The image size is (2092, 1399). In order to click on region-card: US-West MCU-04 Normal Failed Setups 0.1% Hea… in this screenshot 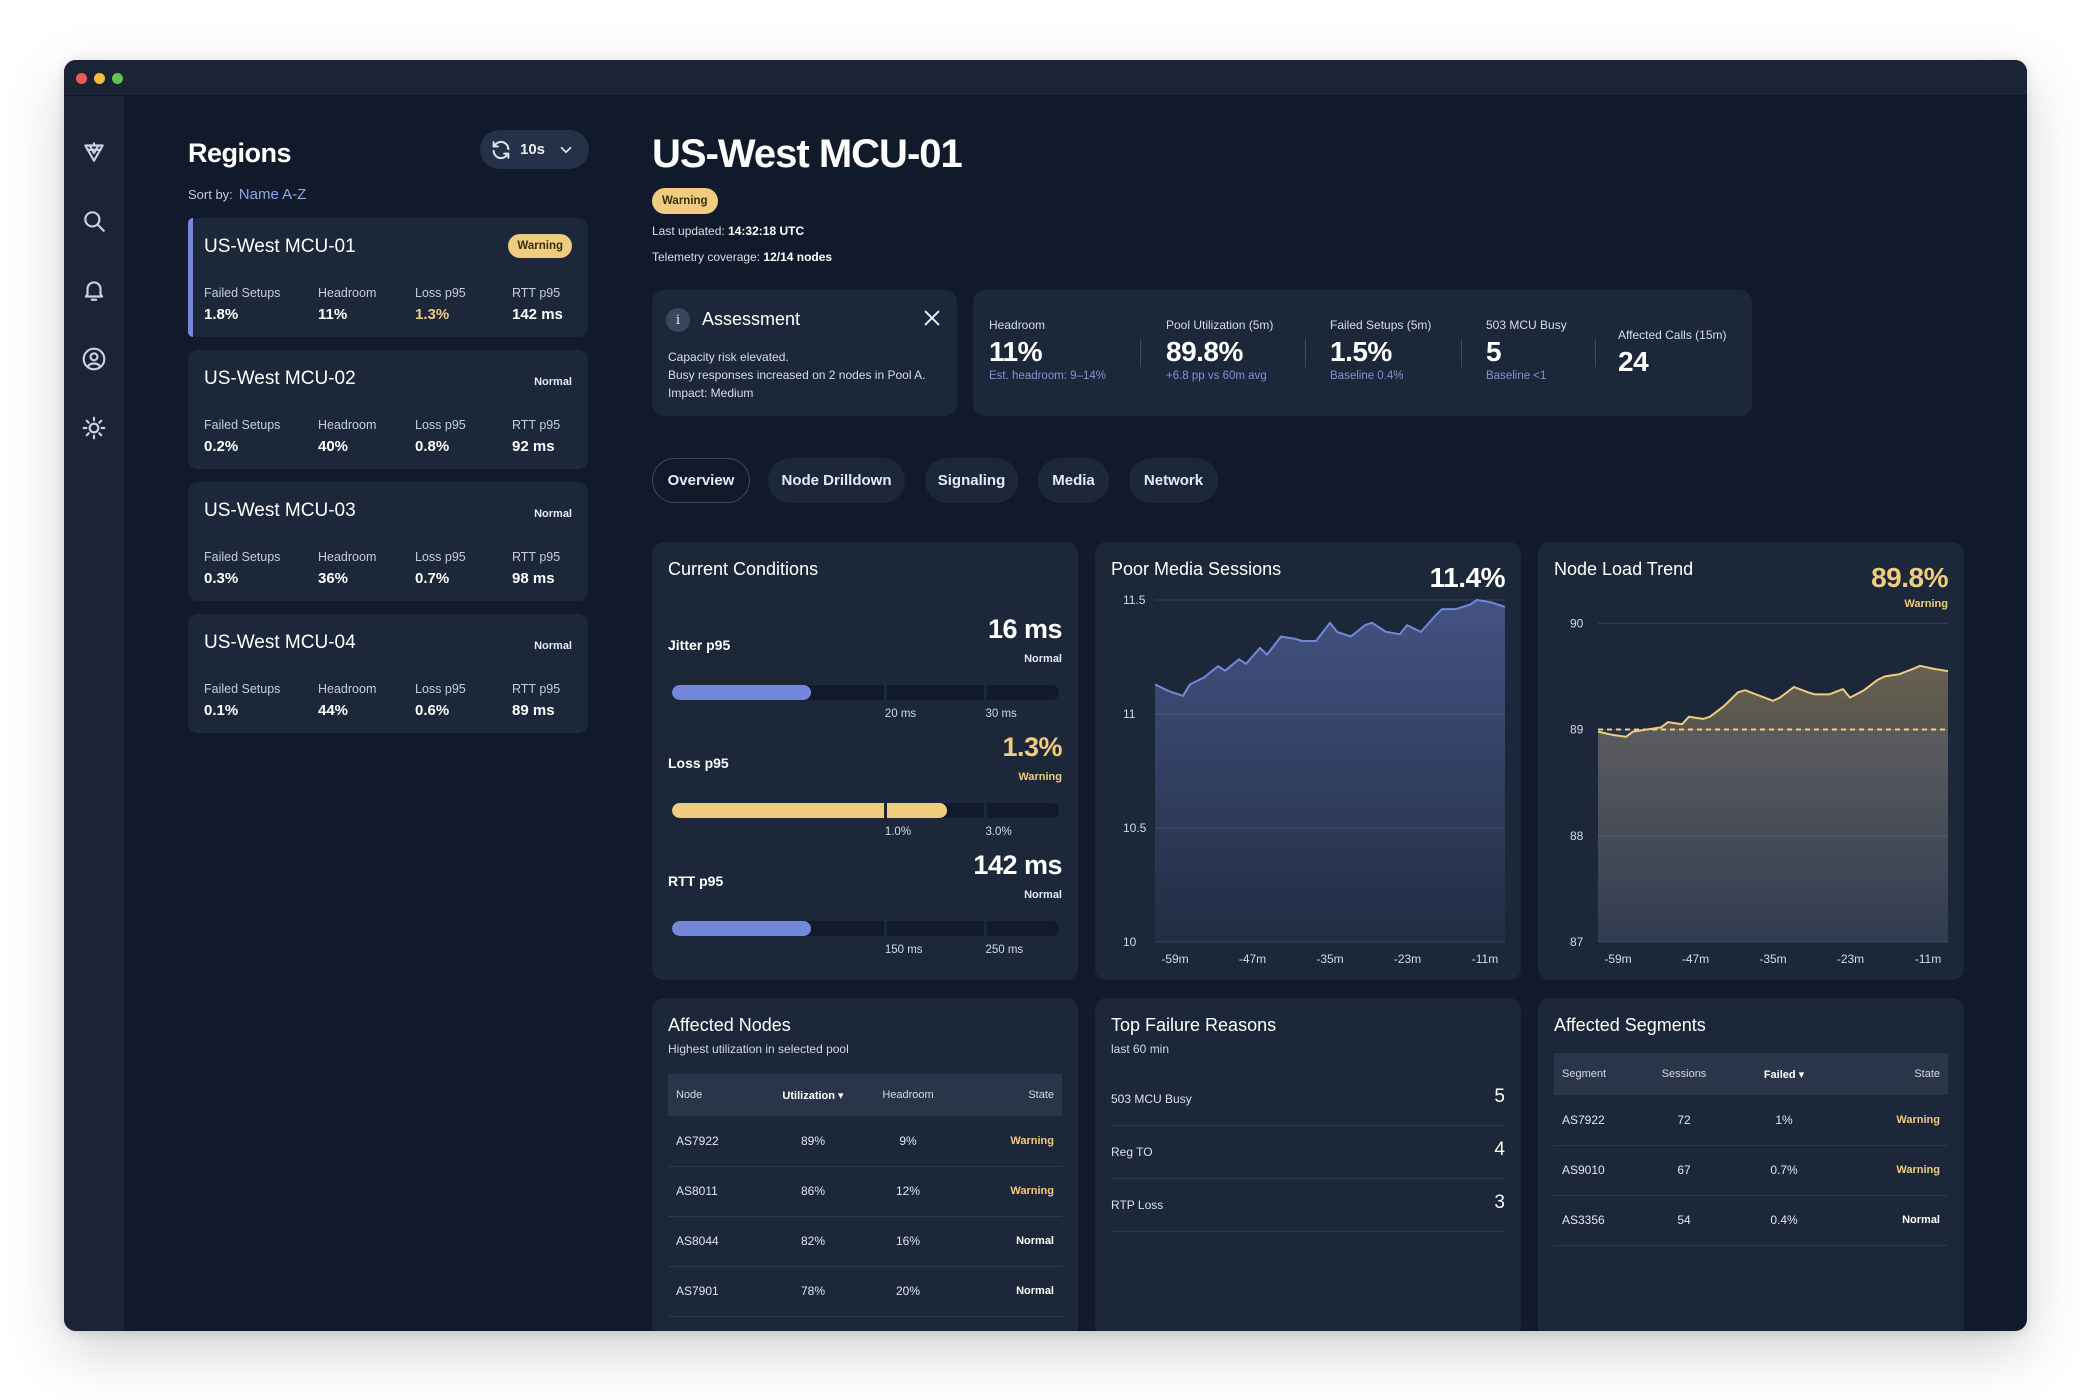, I will do `click(388, 673)`.